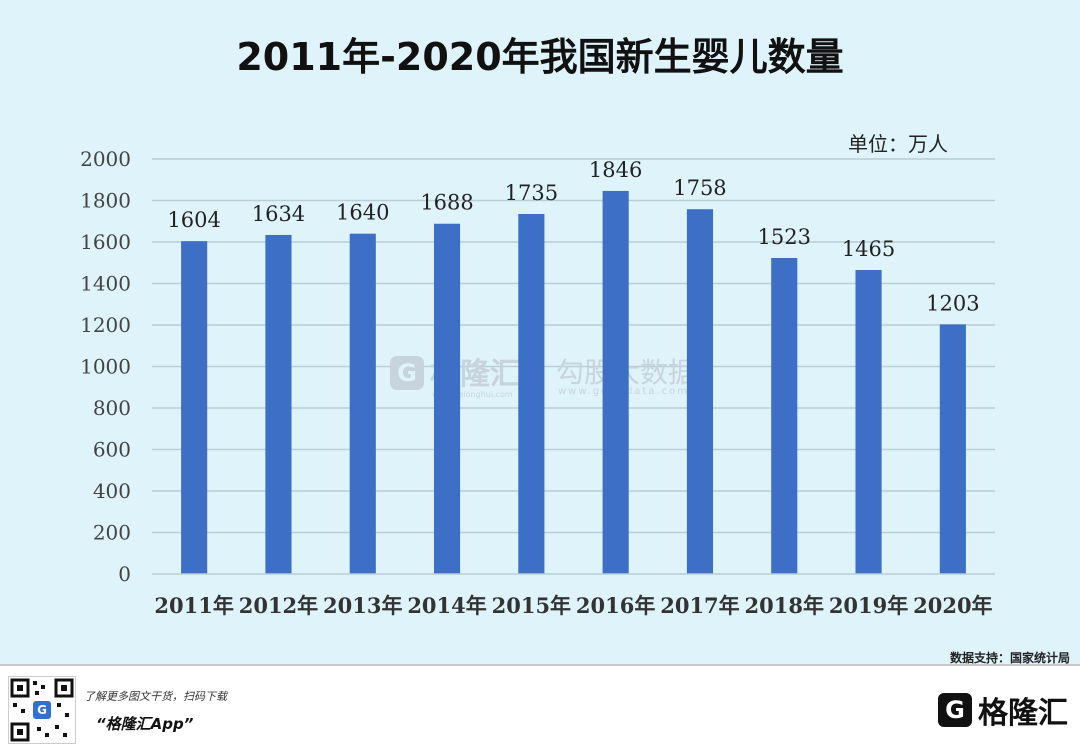 The width and height of the screenshot is (1080, 747). Describe the element at coordinates (615, 170) in the screenshot. I see `data-label: 1846` at that location.